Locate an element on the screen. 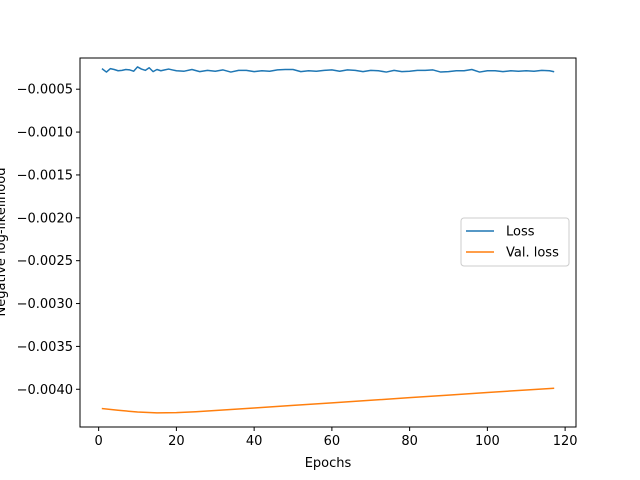 This screenshot has height=480, width=640. x-tick-label: 40 is located at coordinates (254, 441).